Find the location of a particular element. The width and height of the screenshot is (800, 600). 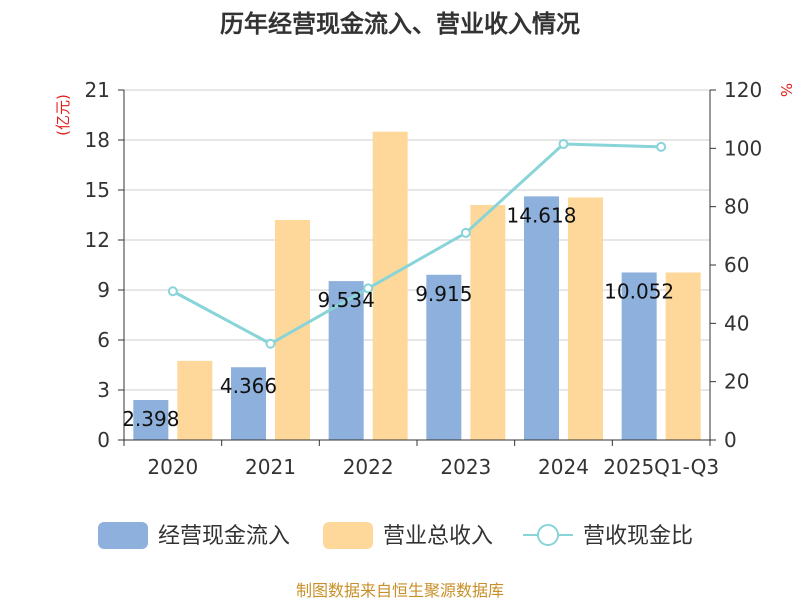

data-label: 2.398 is located at coordinates (150, 419).